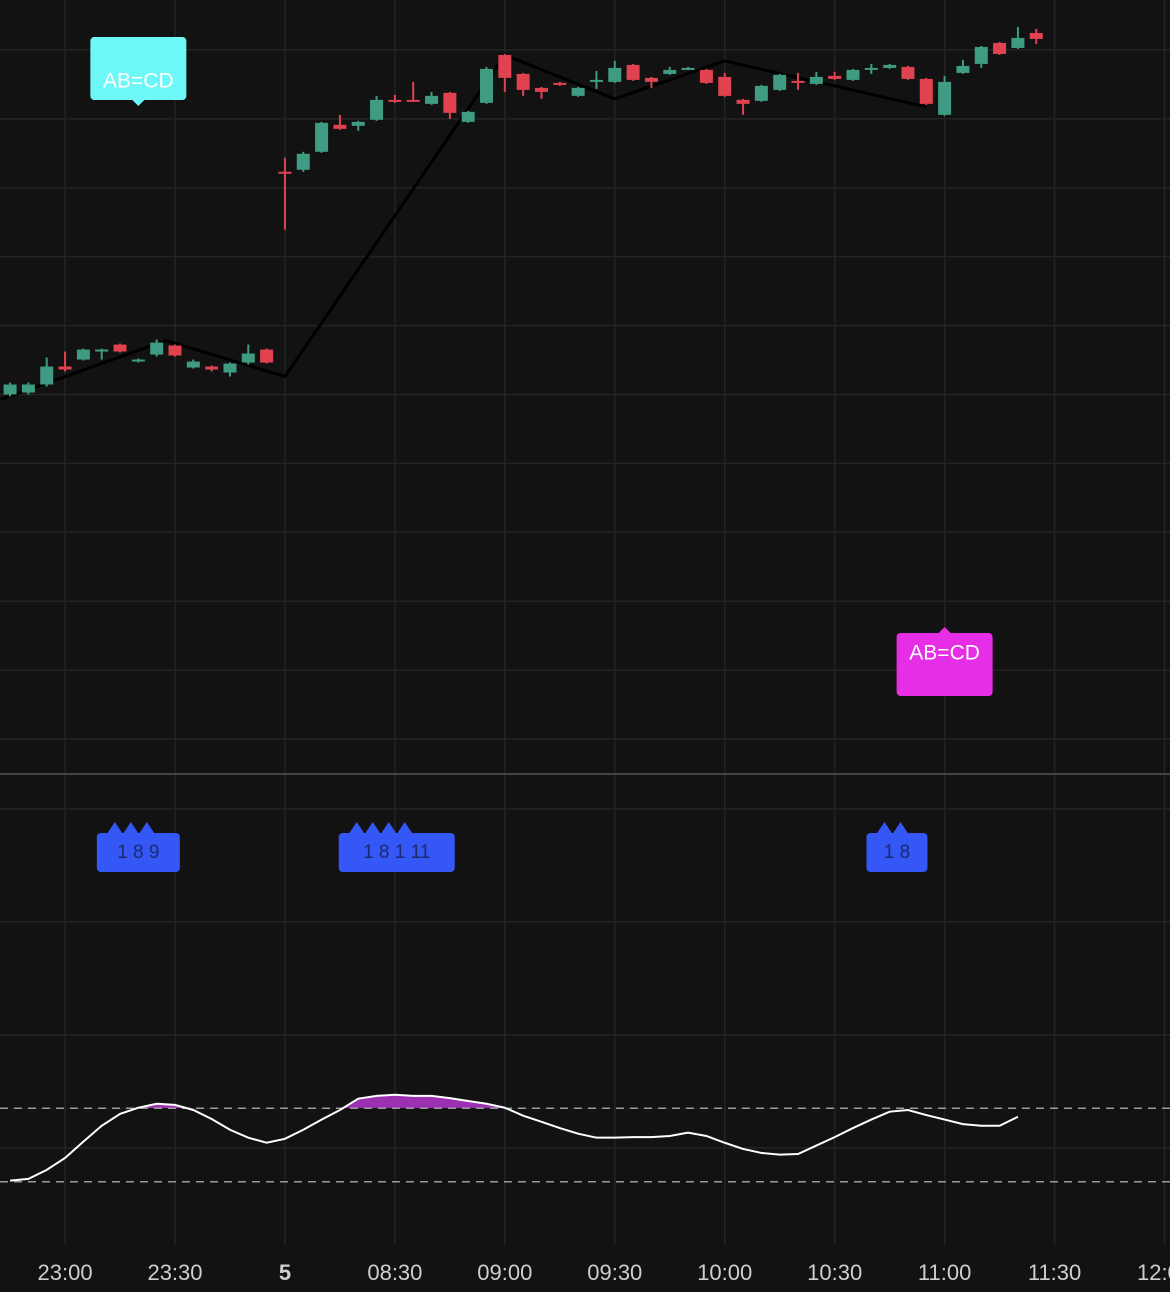  I want to click on x-tick-label: 10:30, so click(834, 1272).